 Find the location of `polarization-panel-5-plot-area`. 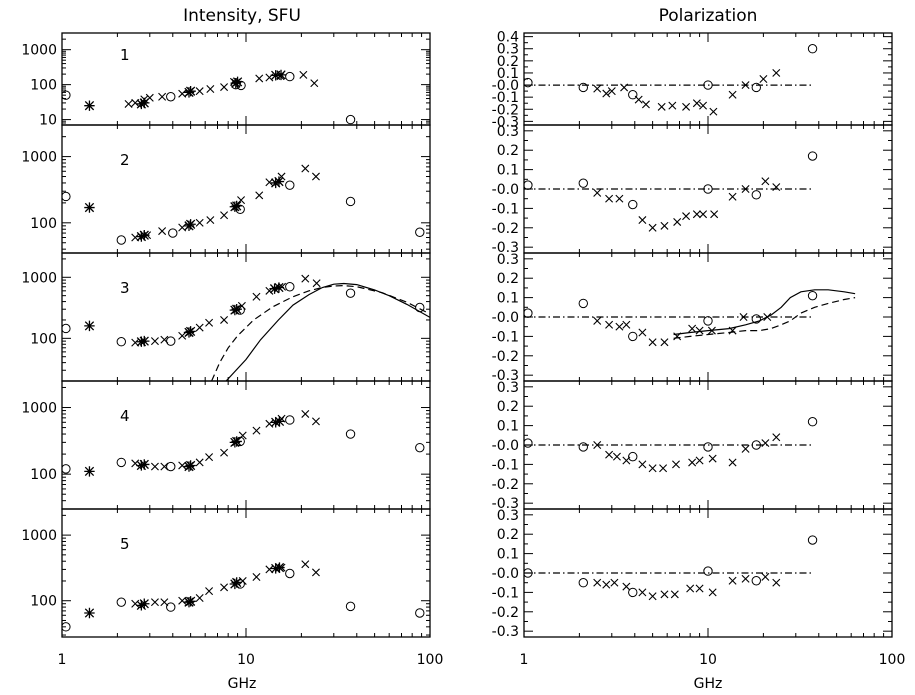

polarization-panel-5-plot-area is located at coordinates (671, 568).